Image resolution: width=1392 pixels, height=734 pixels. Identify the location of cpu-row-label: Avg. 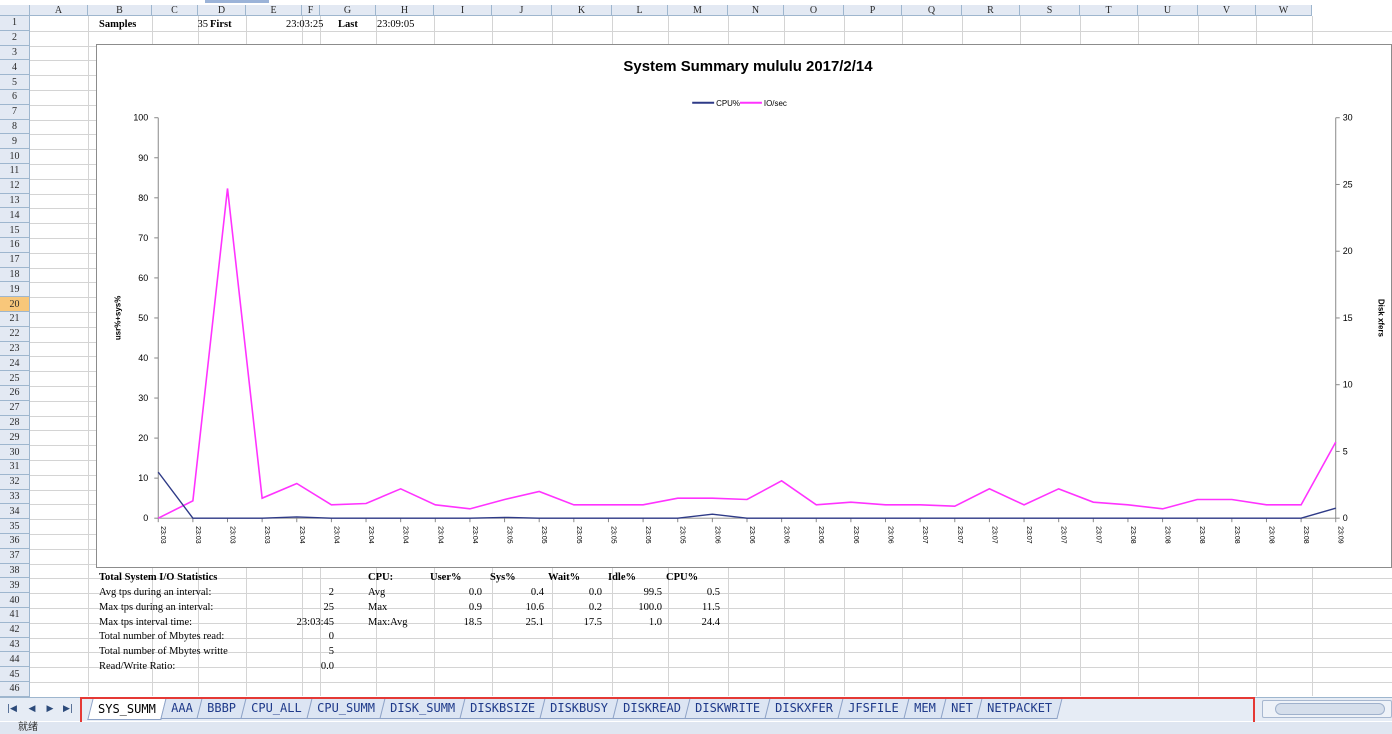
(377, 592).